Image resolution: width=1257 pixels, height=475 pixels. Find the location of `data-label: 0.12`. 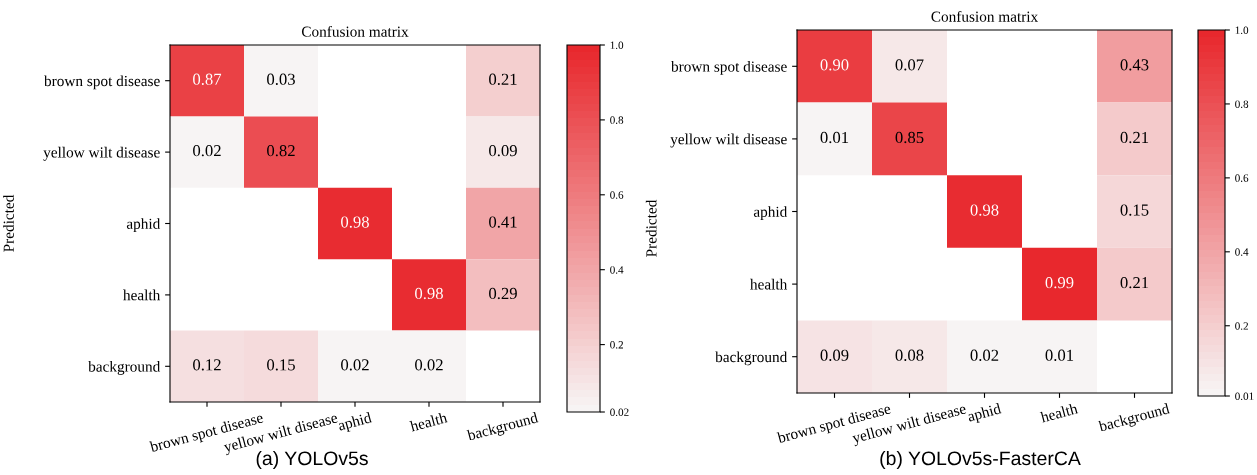

data-label: 0.12 is located at coordinates (207, 365).